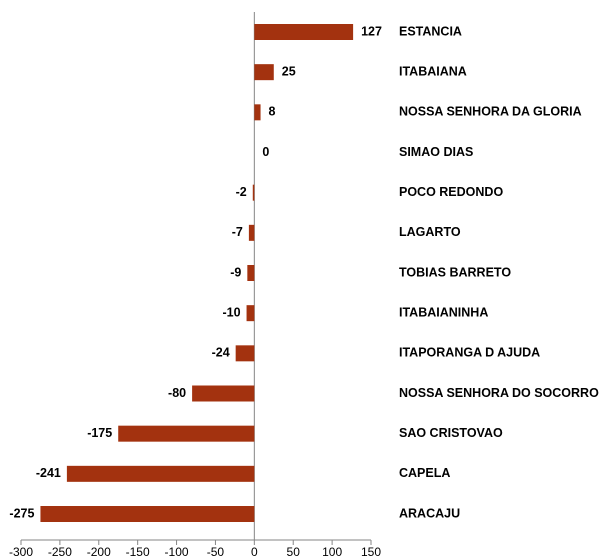 This screenshot has width=600, height=559. I want to click on x-tick-label: -100, so click(177, 552).